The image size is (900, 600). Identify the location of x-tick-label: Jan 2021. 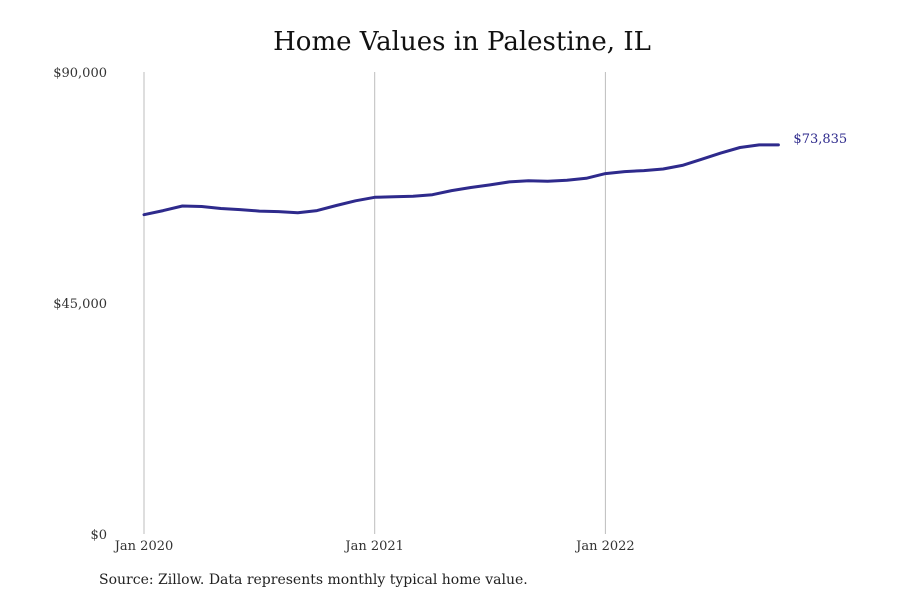
(373, 546).